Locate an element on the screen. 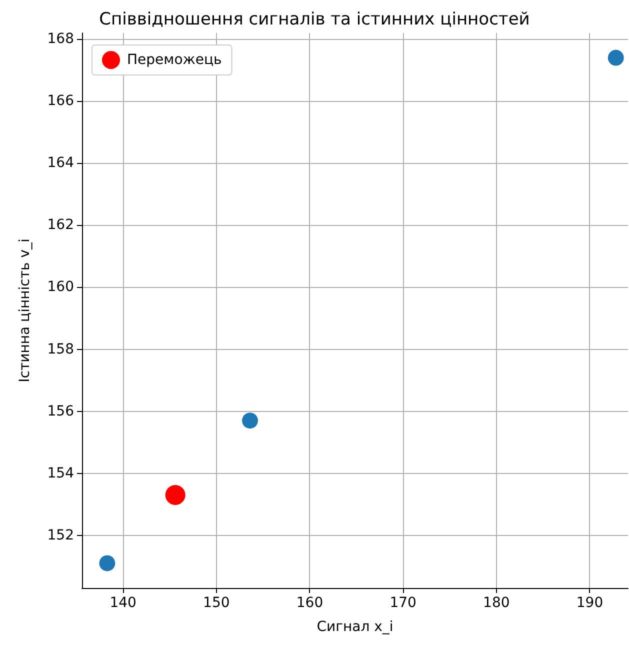 The width and height of the screenshot is (629, 645). x-axis-title: Сигнал x_i is located at coordinates (355, 627).